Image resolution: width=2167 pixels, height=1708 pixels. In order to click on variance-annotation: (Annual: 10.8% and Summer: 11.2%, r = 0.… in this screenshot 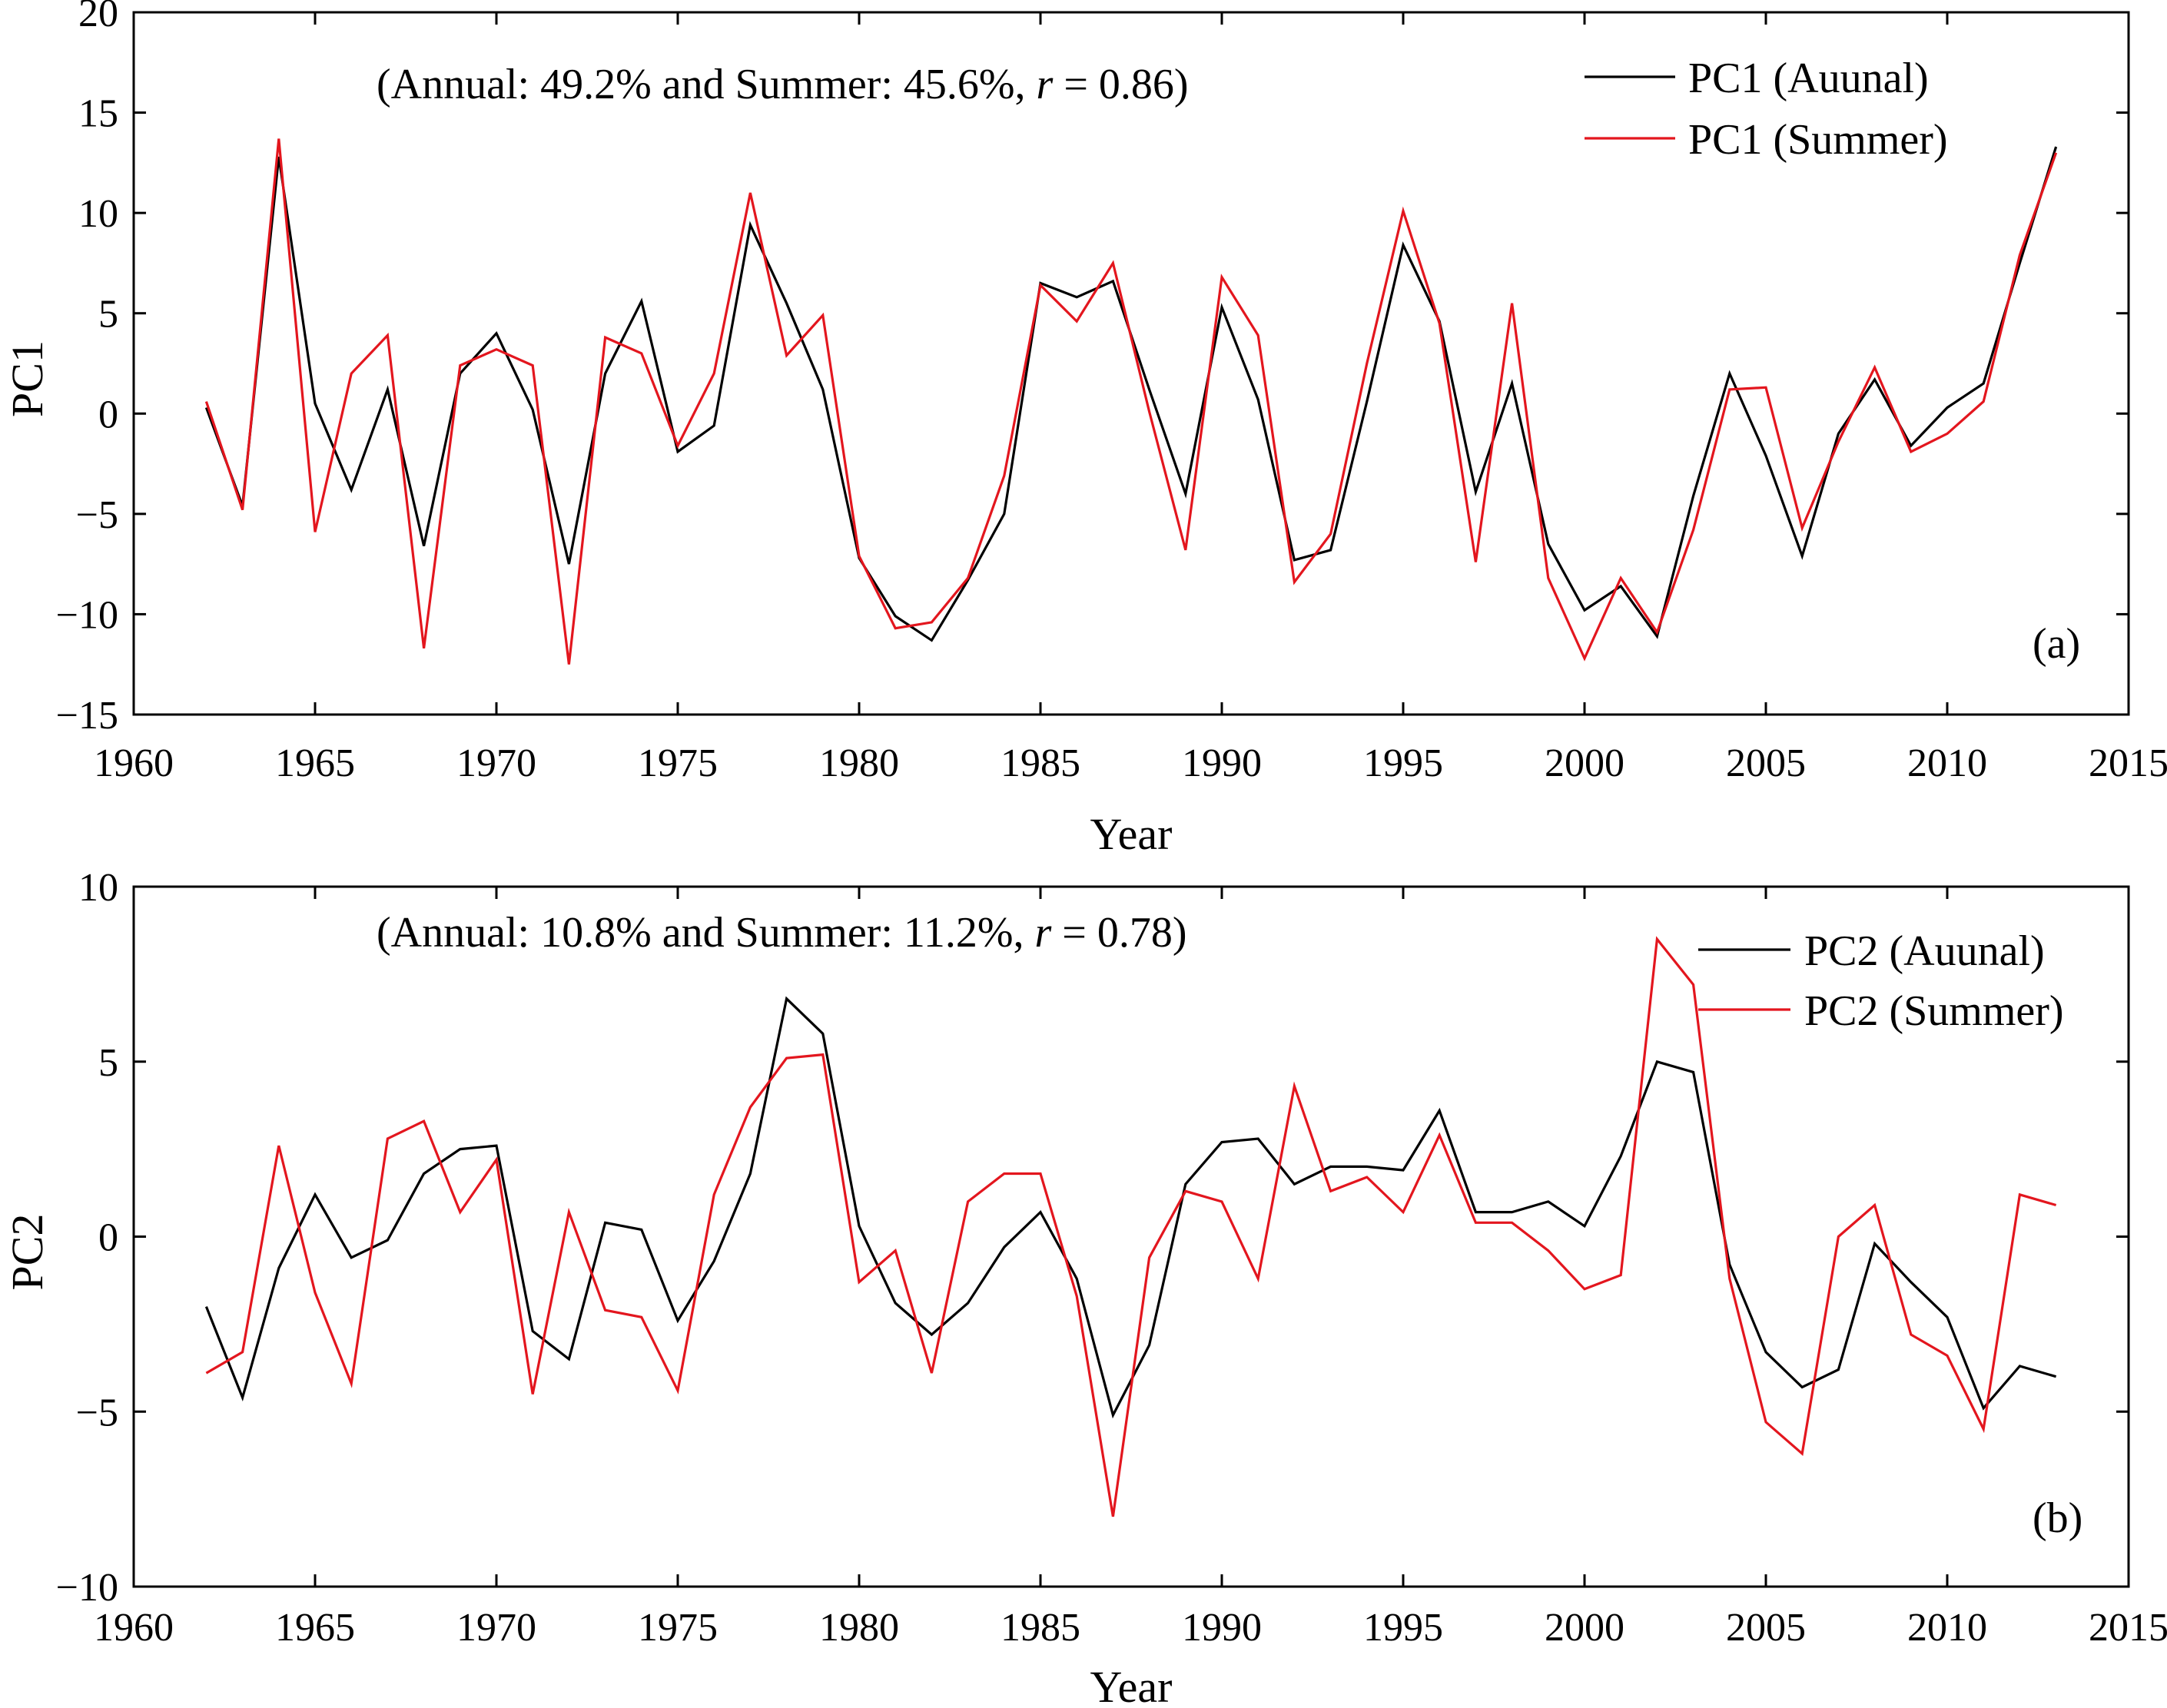, I will do `click(782, 933)`.